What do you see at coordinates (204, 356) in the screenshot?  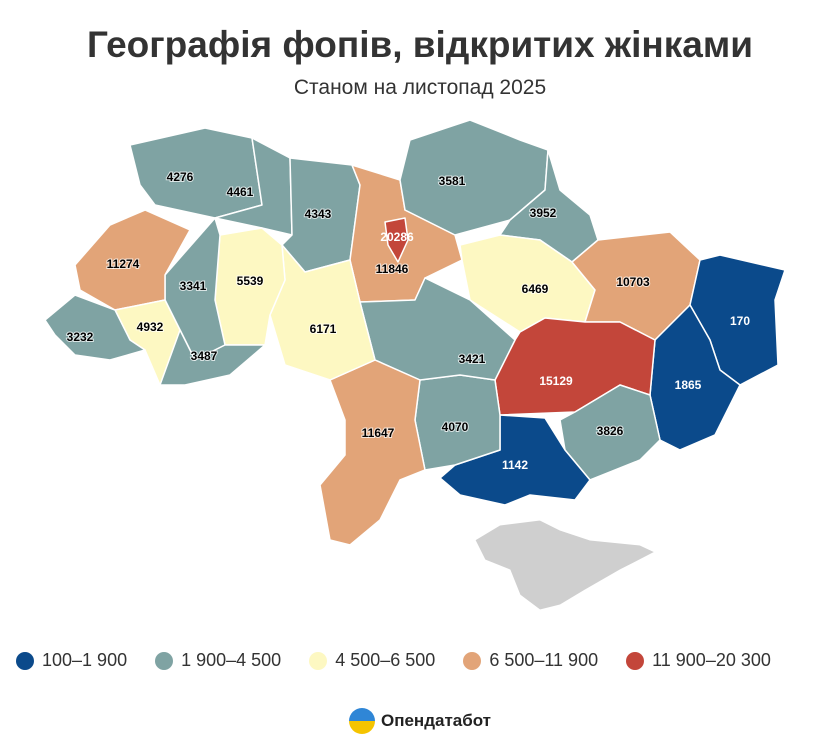 I see `region-value: 3487` at bounding box center [204, 356].